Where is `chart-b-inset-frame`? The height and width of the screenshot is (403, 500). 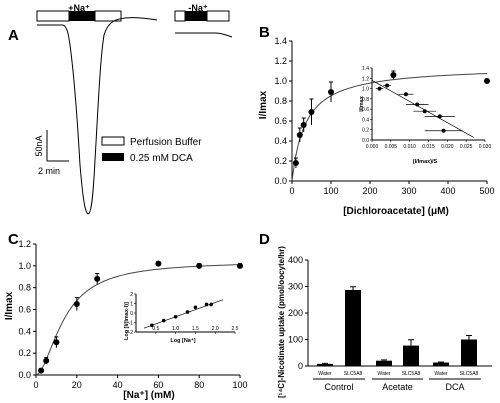
chart-b-inset-frame is located at coordinates (425, 105).